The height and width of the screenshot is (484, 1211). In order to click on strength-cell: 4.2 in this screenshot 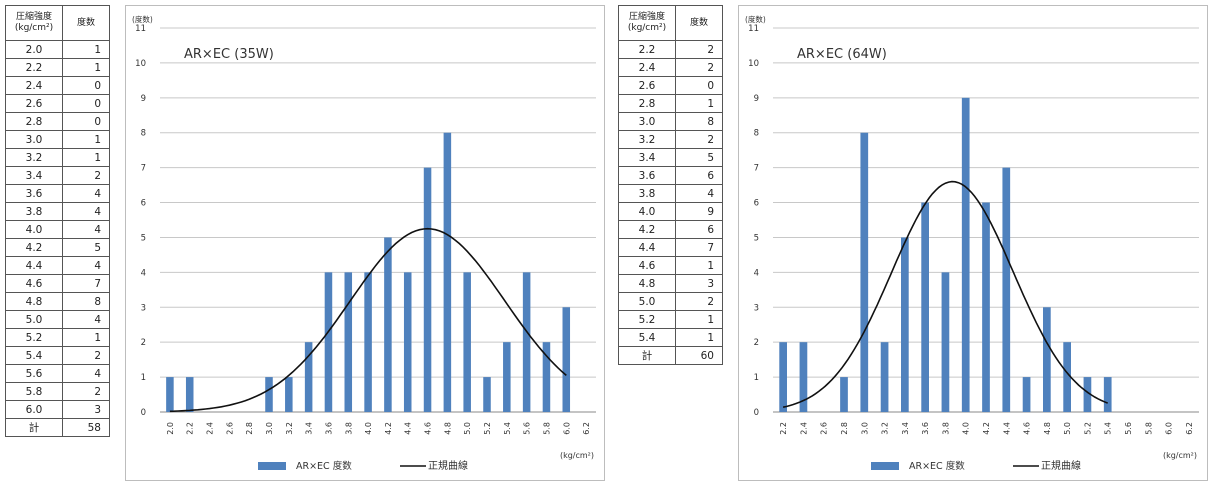, I will do `click(34, 247)`.